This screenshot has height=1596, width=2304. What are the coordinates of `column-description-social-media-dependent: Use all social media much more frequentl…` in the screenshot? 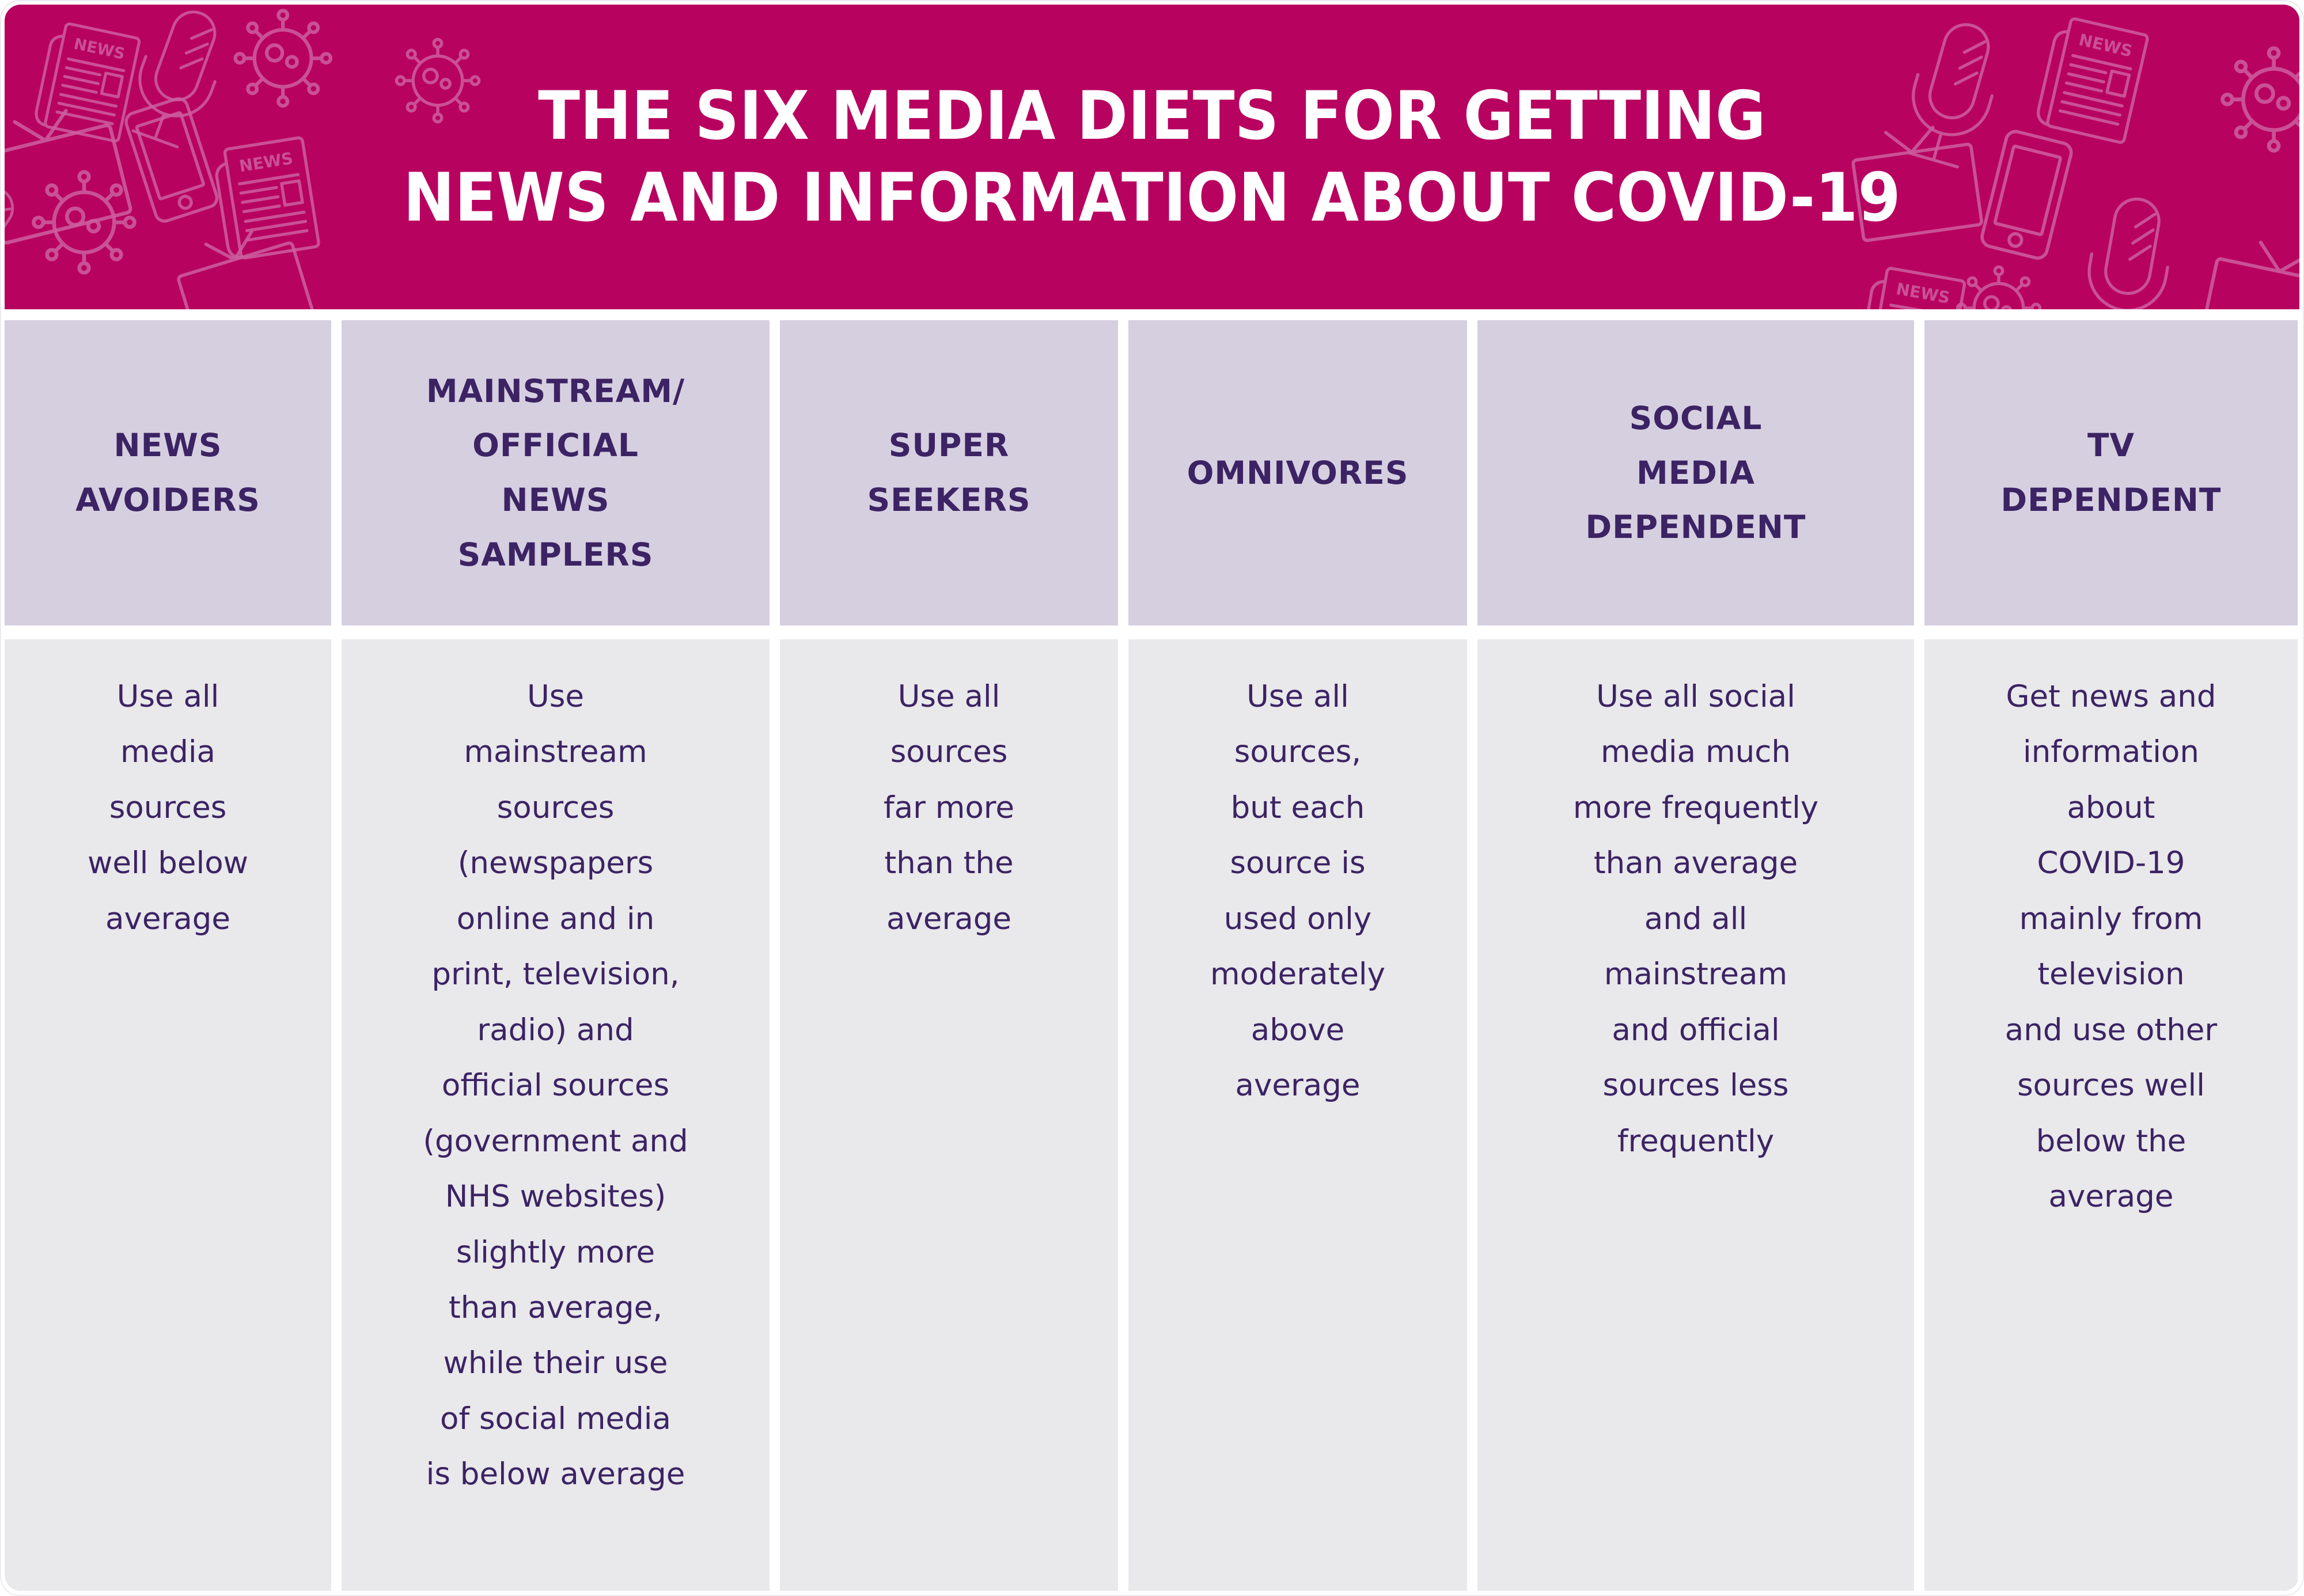 It's located at (1695, 1115).